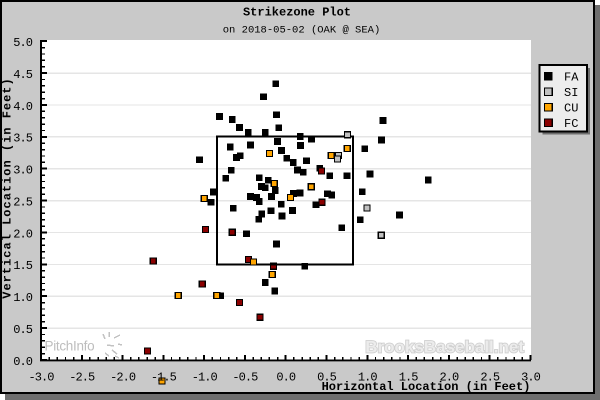  Describe the element at coordinates (164, 378) in the screenshot. I see `svg-text: -1.5` at that location.